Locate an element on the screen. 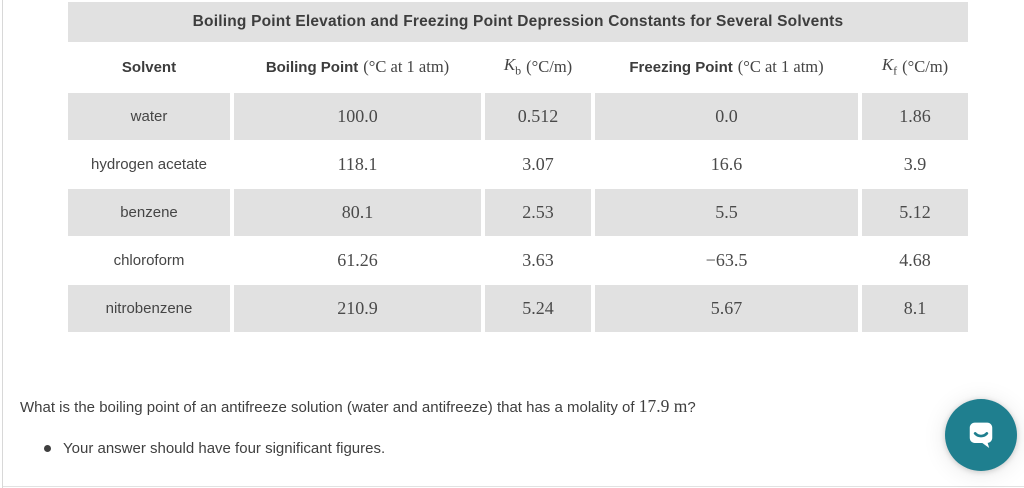 This screenshot has height=488, width=1024. cell-boiling-point: 61.26 is located at coordinates (357, 260).